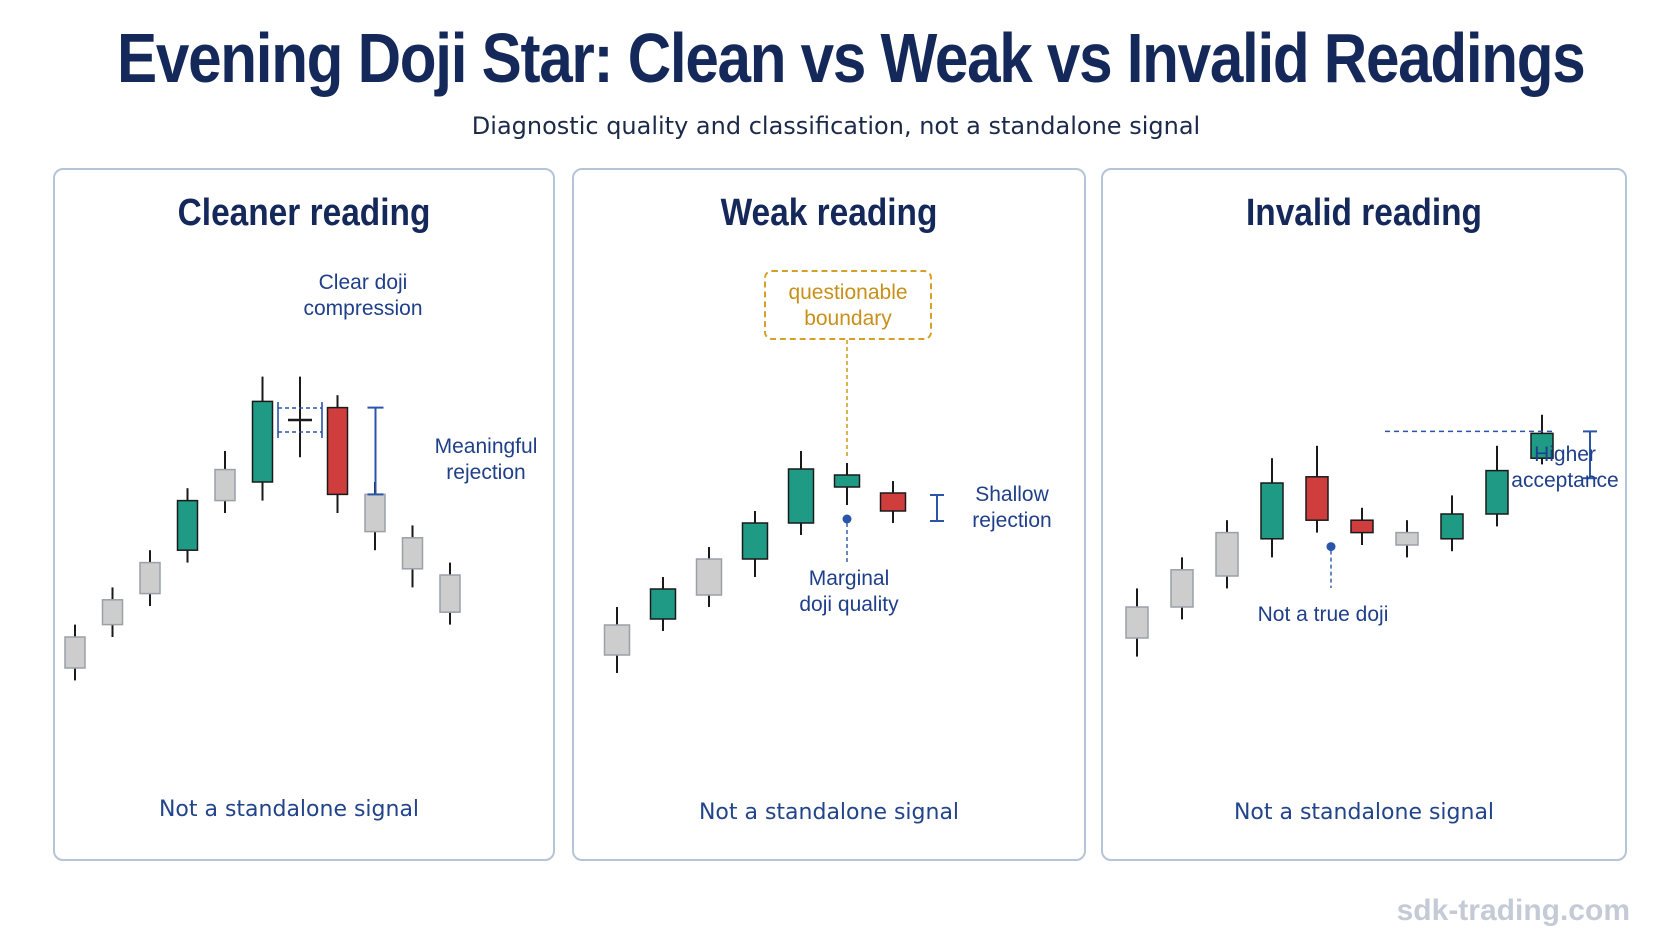 This screenshot has width=1672, height=941. I want to click on panel-title: Weak reading, so click(829, 213).